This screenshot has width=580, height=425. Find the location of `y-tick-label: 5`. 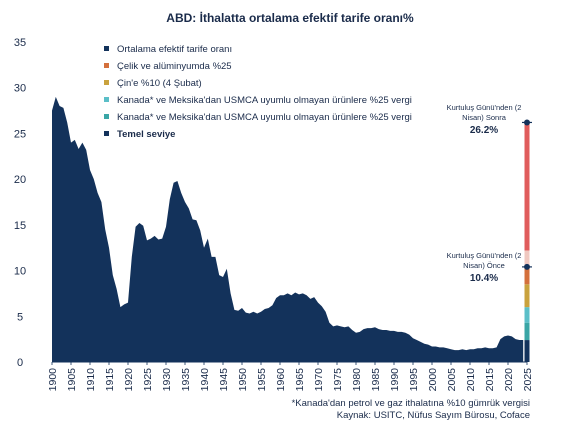

y-tick-label: 5 is located at coordinates (20, 317).